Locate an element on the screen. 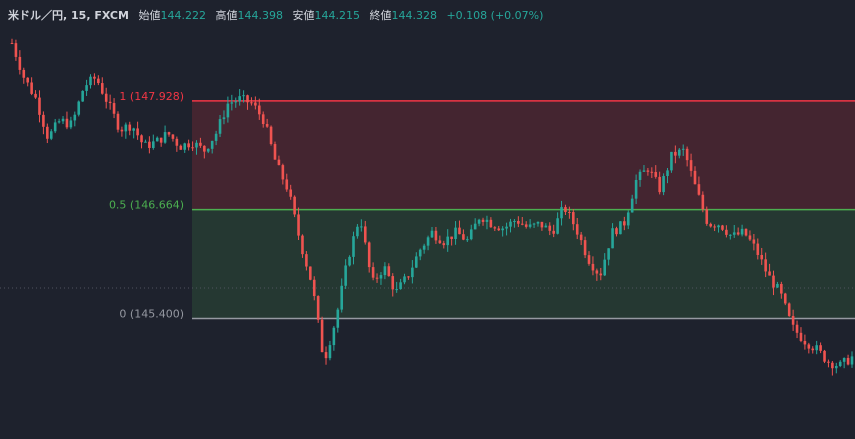 This screenshot has height=439, width=855. change-value: +0.108 (+0.07%) is located at coordinates (495, 15).